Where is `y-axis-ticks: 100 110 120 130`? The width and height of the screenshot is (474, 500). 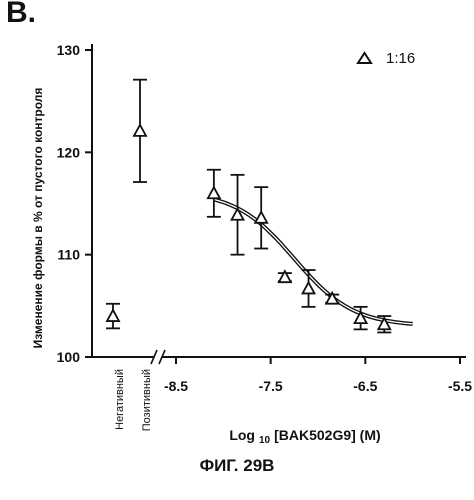
y-axis-ticks: 100 110 120 130 is located at coordinates (74, 203).